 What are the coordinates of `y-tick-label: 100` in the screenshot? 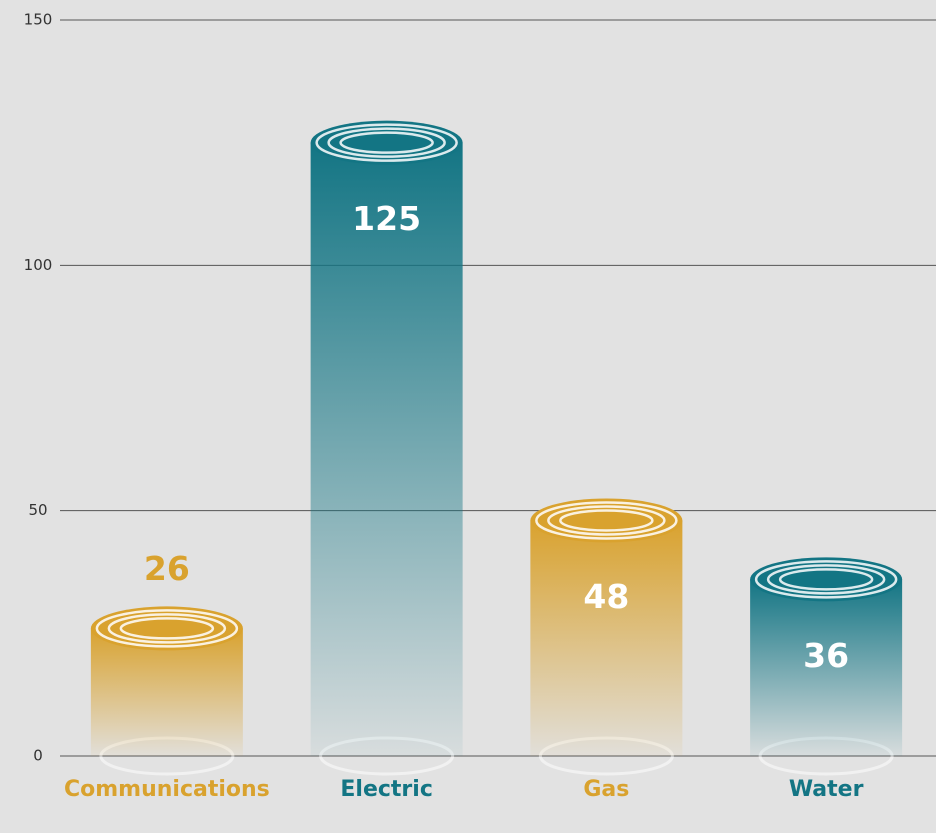 It's located at (38, 265).